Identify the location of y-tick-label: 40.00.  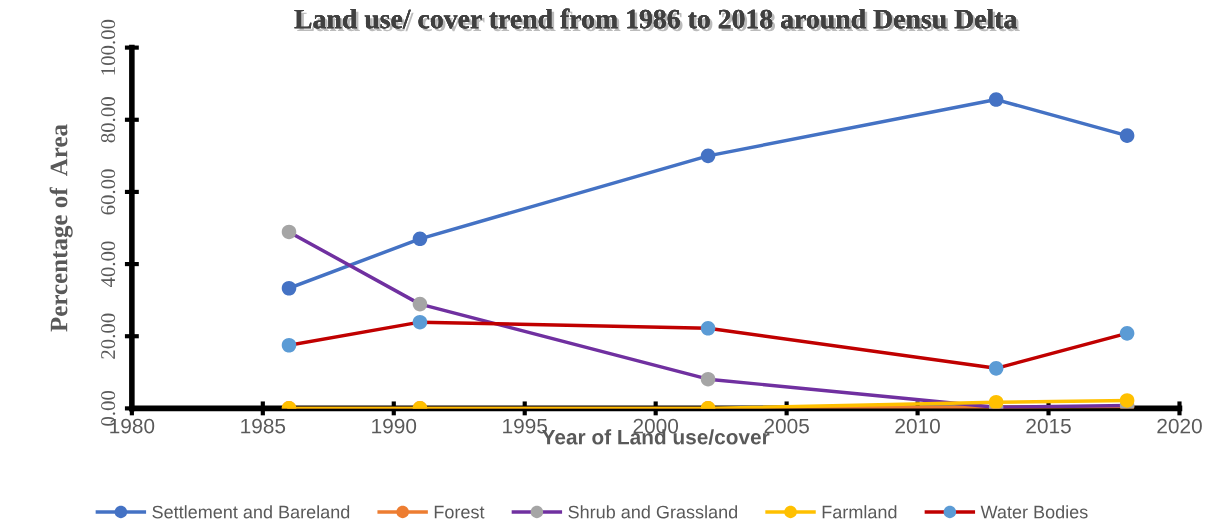
(108, 264).